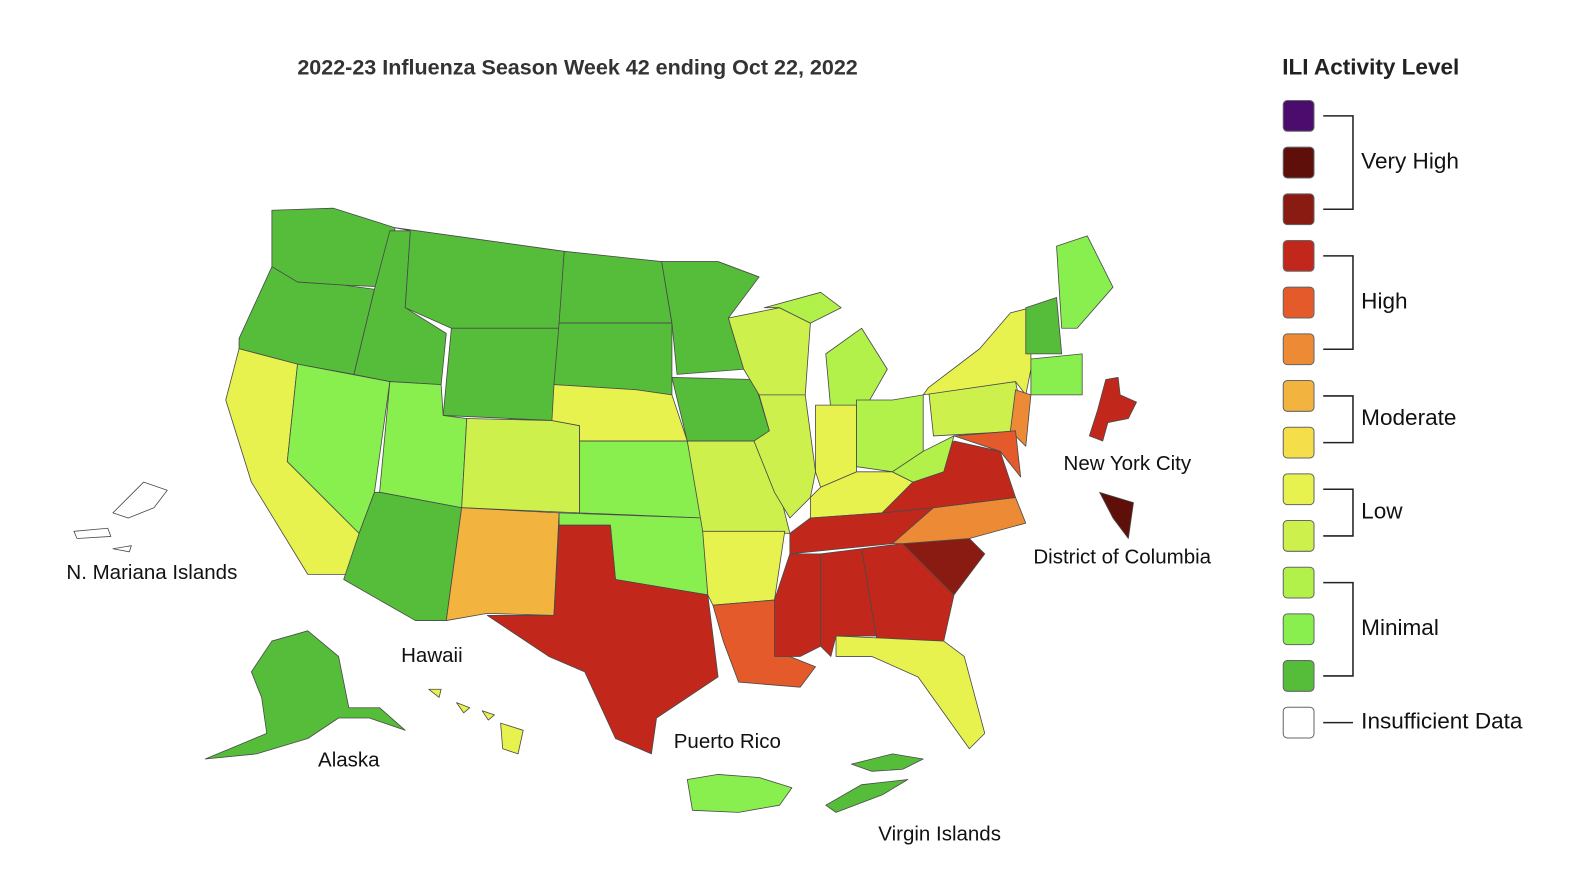  I want to click on region-label: Hawaii, so click(432, 655).